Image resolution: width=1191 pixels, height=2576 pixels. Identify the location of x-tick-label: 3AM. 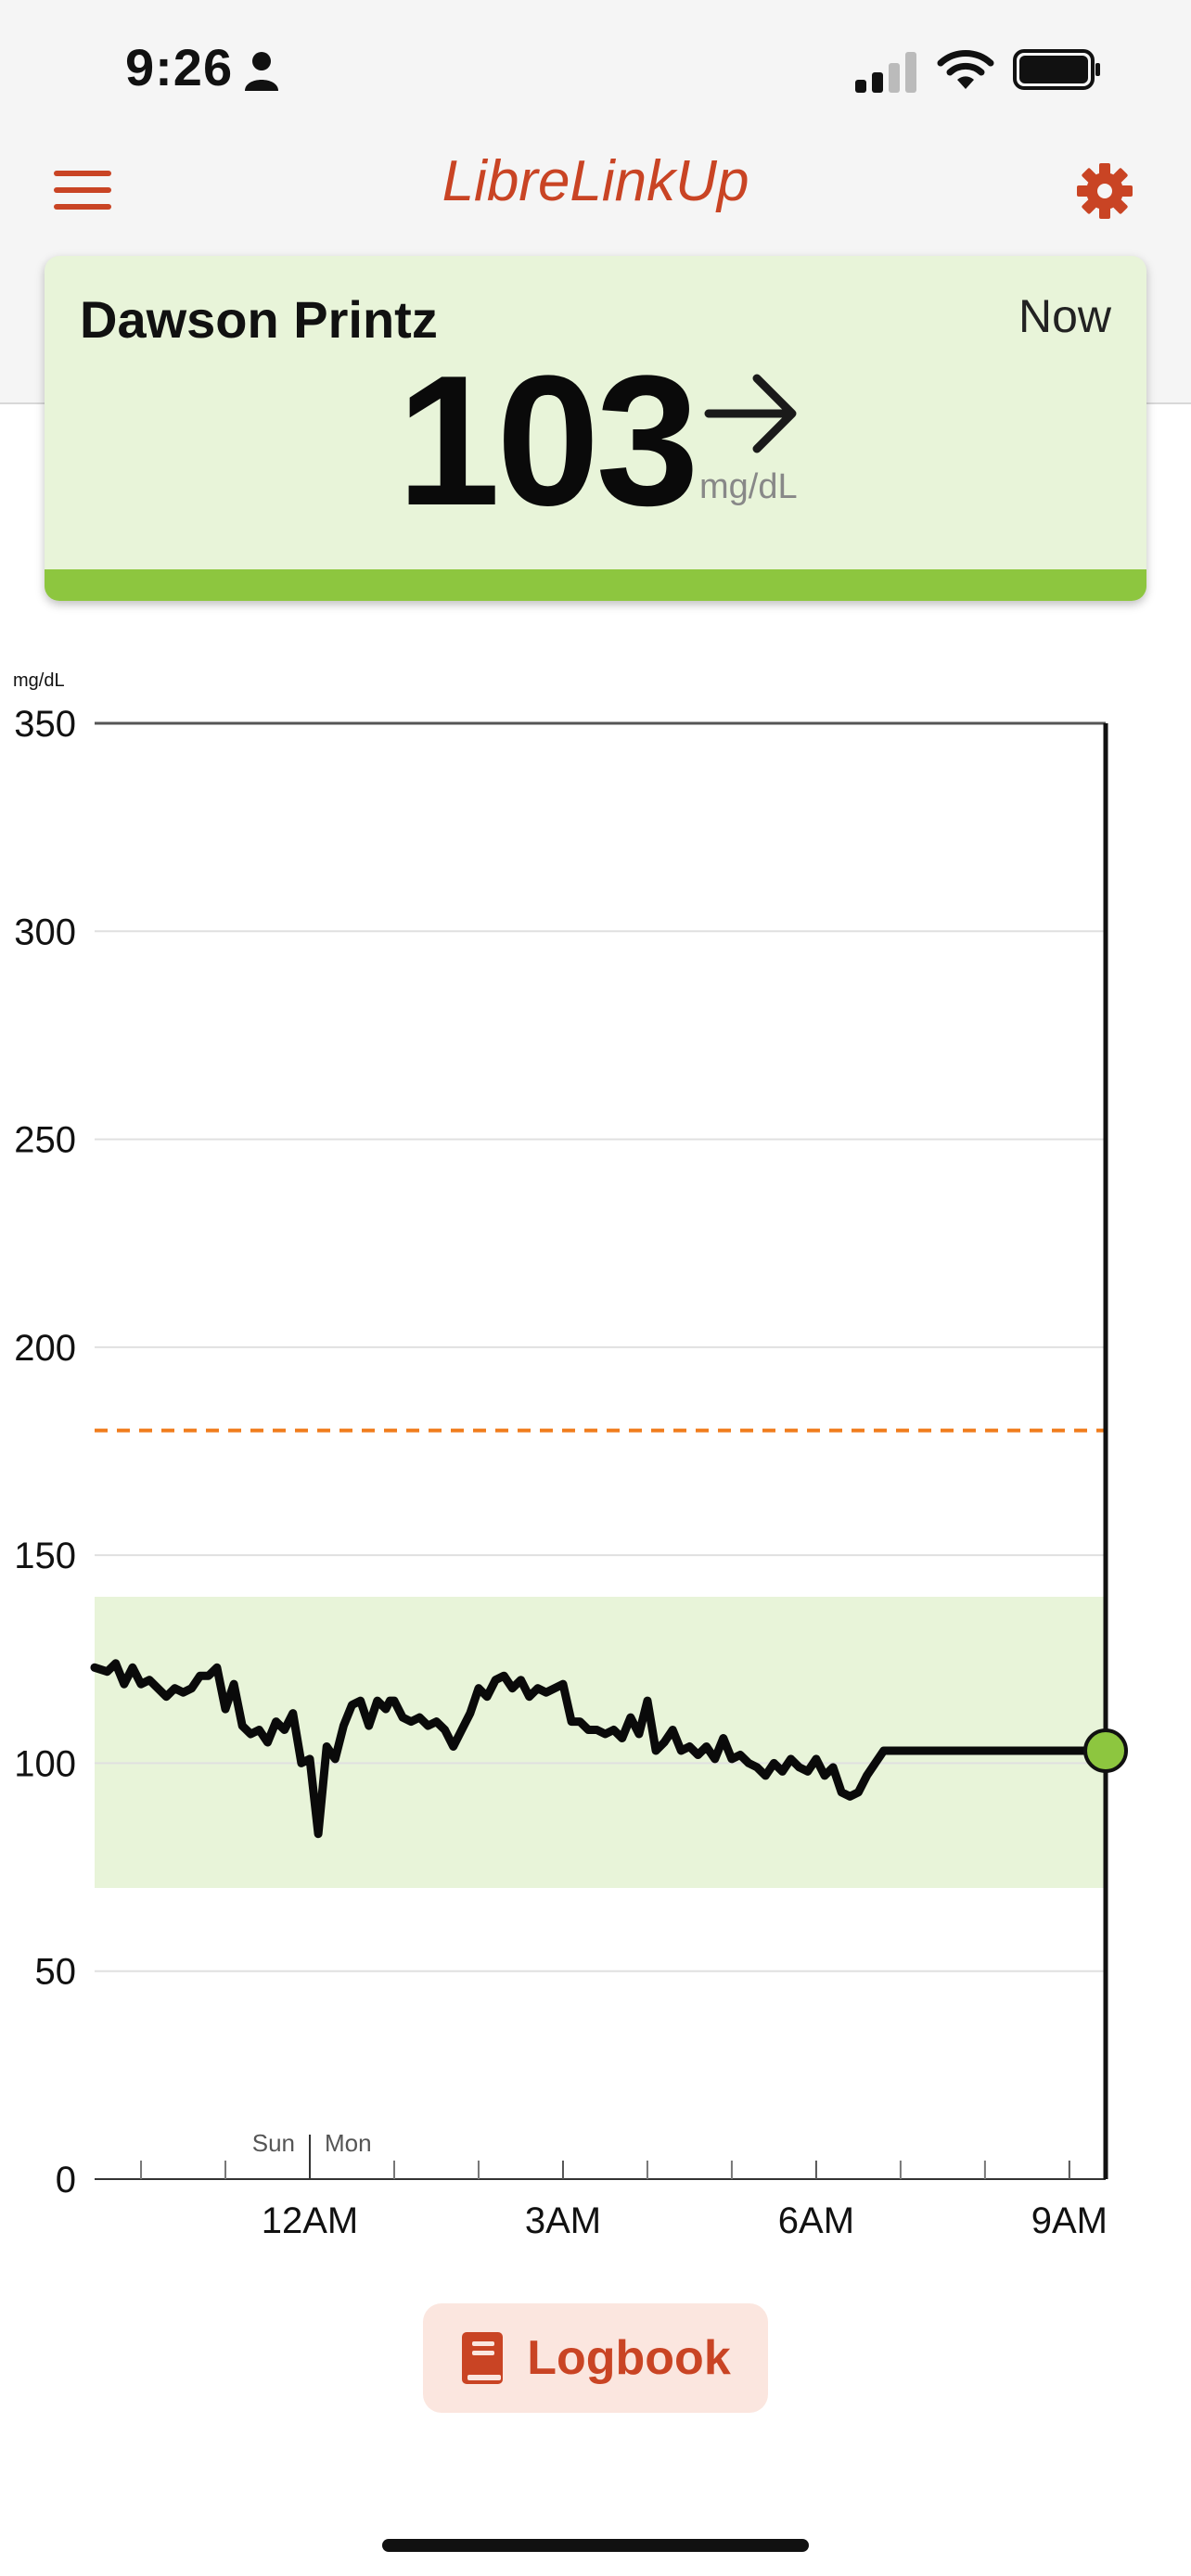
(563, 2220).